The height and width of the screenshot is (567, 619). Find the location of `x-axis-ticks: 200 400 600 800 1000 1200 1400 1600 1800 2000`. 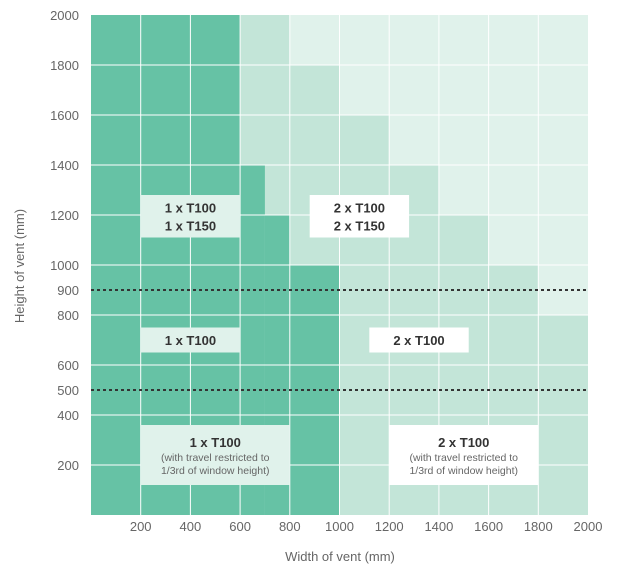

x-axis-ticks: 200 400 600 800 1000 1200 1400 1600 1800 2000 is located at coordinates (366, 526).